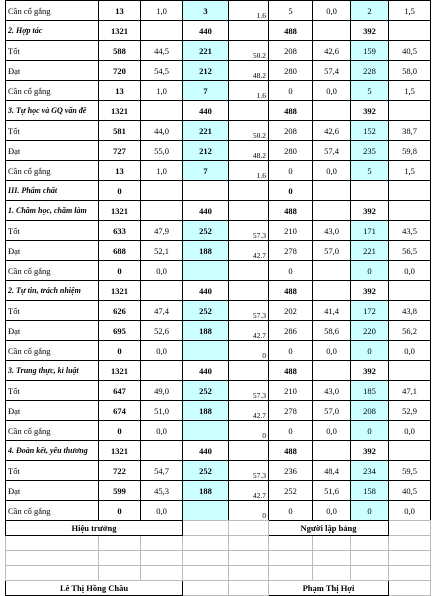 This screenshot has width=438, height=596. Describe the element at coordinates (409, 130) in the screenshot. I see `cell: 38,7` at that location.